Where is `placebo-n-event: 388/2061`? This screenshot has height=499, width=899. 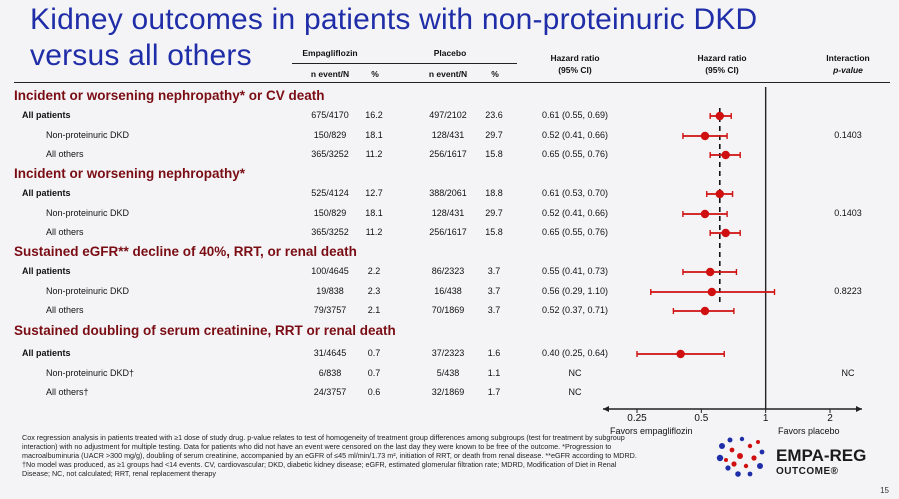 placebo-n-event: 388/2061 is located at coordinates (448, 193).